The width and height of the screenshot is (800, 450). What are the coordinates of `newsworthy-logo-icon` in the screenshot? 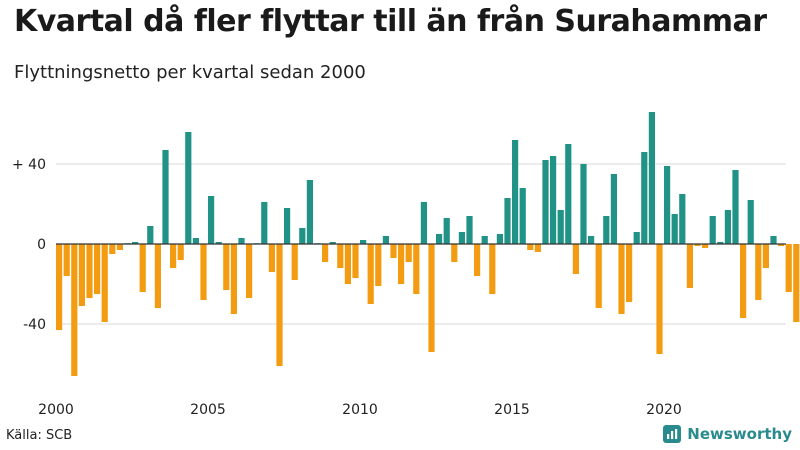 It's located at (672, 434).